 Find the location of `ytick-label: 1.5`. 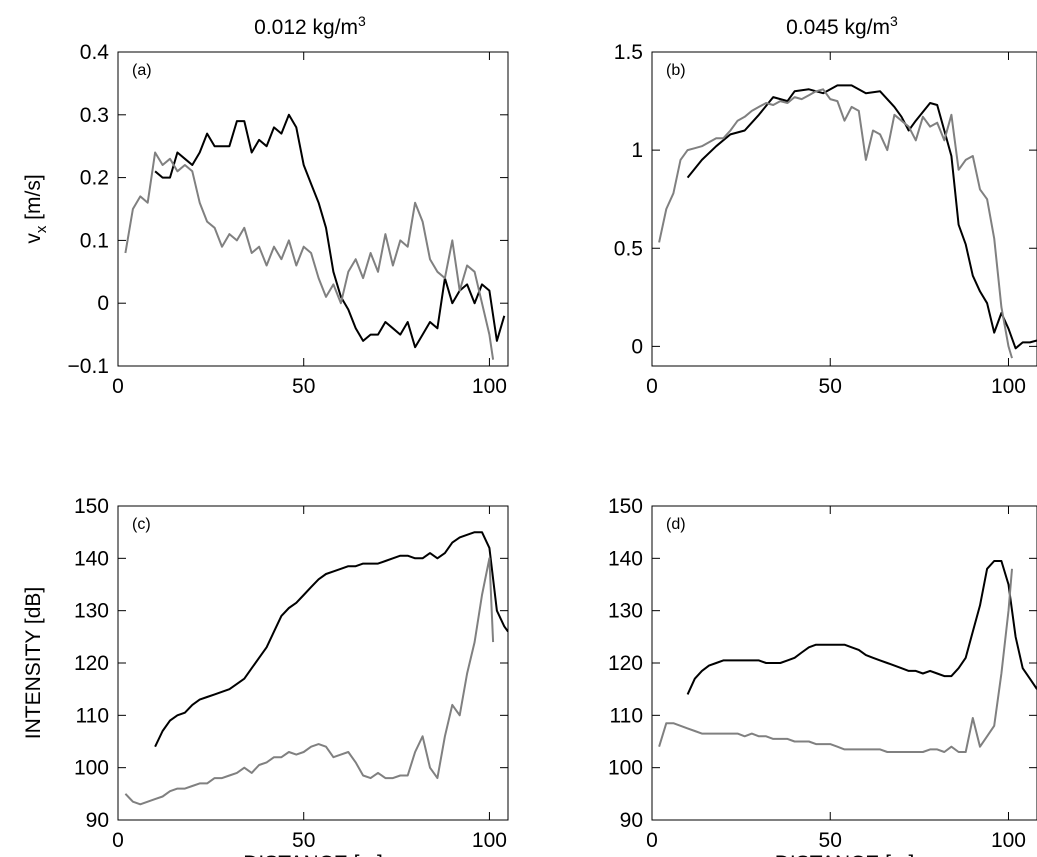

ytick-label: 1.5 is located at coordinates (628, 52).